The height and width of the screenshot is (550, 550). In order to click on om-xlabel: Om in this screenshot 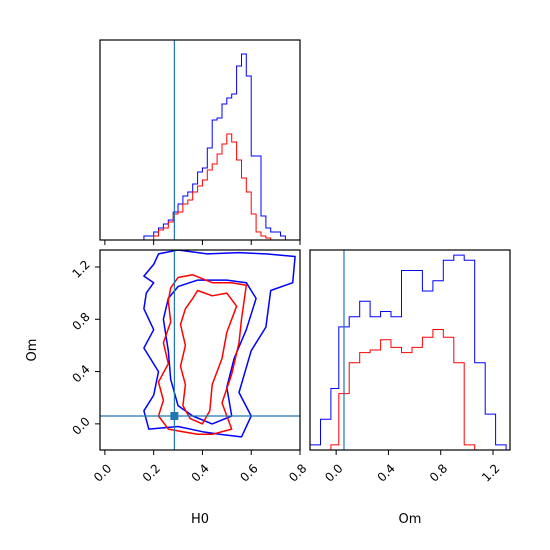, I will do `click(410, 519)`.